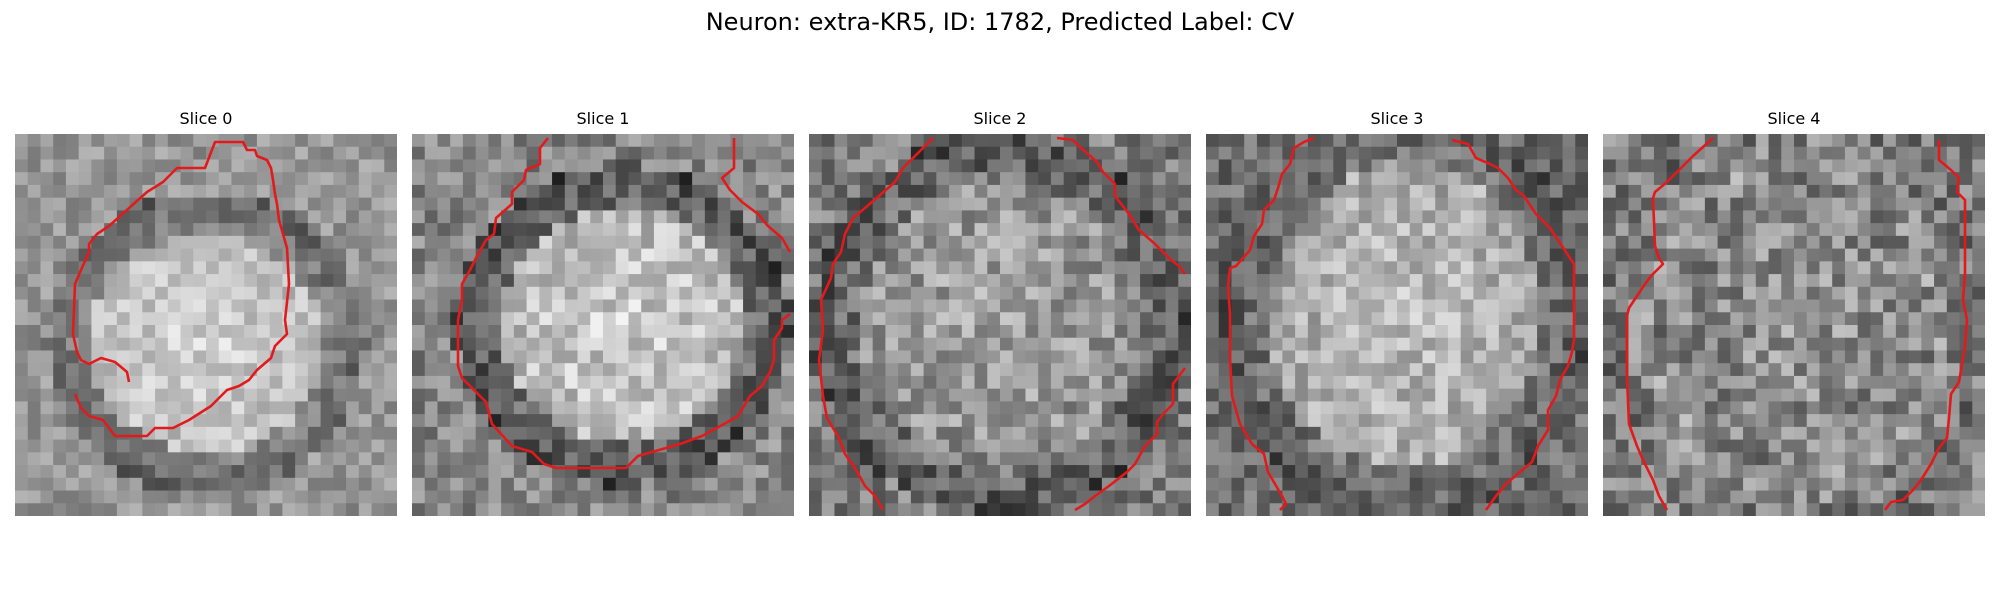 The height and width of the screenshot is (600, 2000). What do you see at coordinates (1669, 324) in the screenshot?
I see `contour-line-4a` at bounding box center [1669, 324].